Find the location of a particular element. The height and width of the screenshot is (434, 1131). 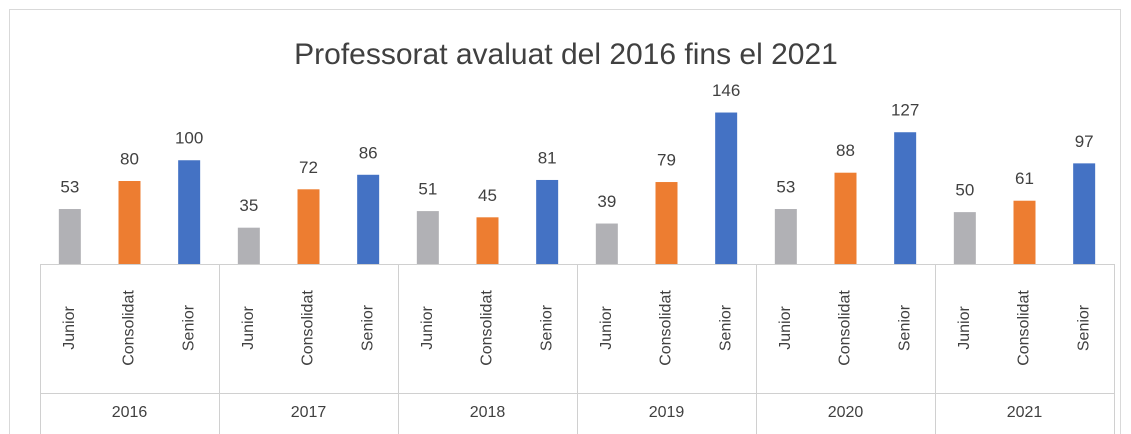

data-label: 88 is located at coordinates (845, 150).